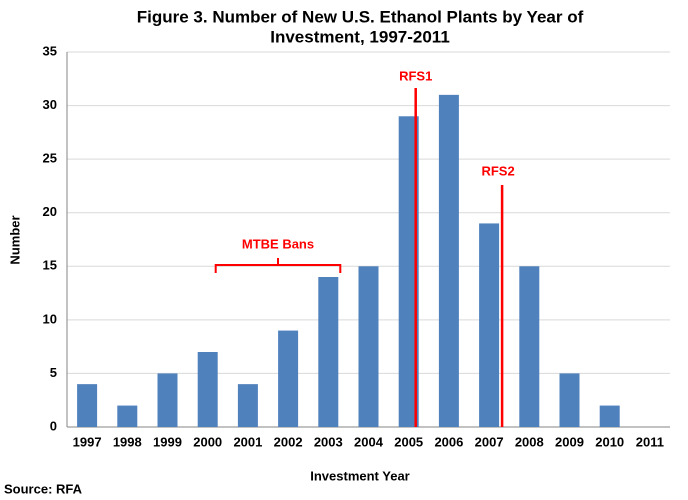 This screenshot has height=500, width=688. Describe the element at coordinates (50, 265) in the screenshot. I see `y-tick-label: 15` at that location.